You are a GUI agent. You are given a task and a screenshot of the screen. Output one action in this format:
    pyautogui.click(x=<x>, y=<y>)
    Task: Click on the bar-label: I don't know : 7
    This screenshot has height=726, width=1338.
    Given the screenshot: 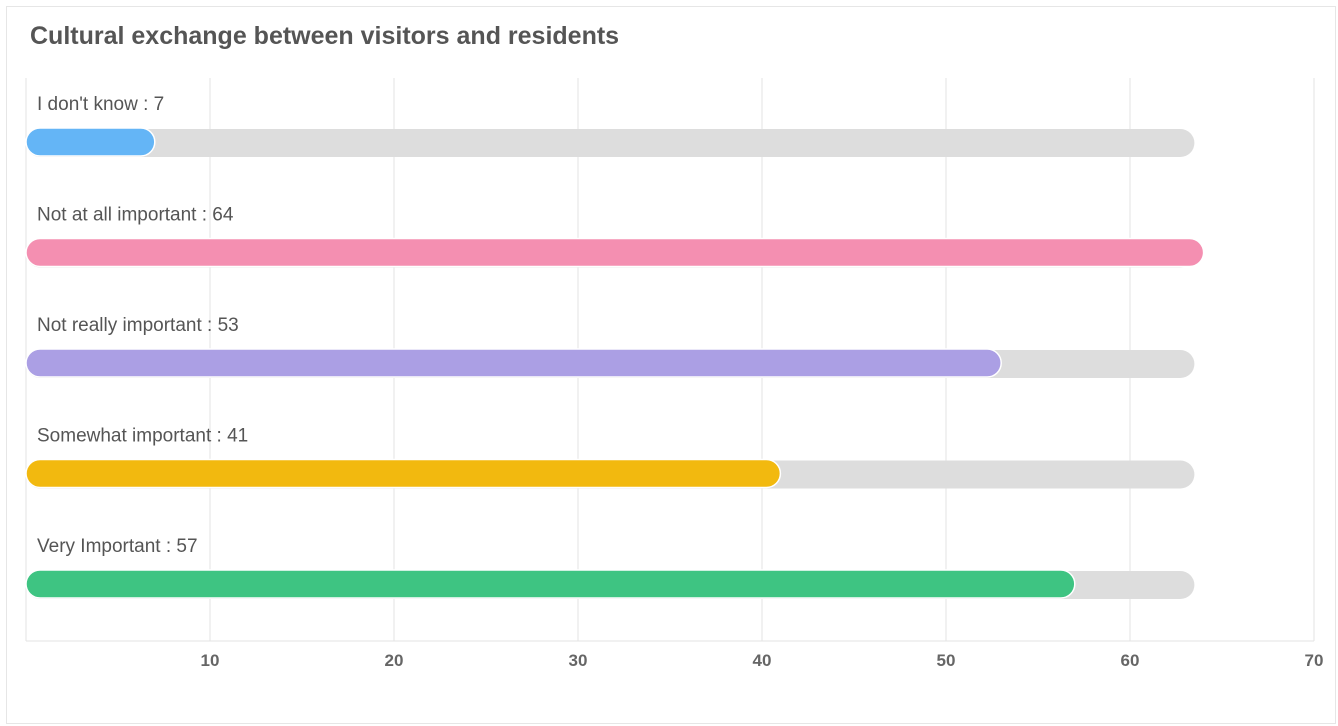 What is the action you would take?
    pyautogui.click(x=100, y=104)
    